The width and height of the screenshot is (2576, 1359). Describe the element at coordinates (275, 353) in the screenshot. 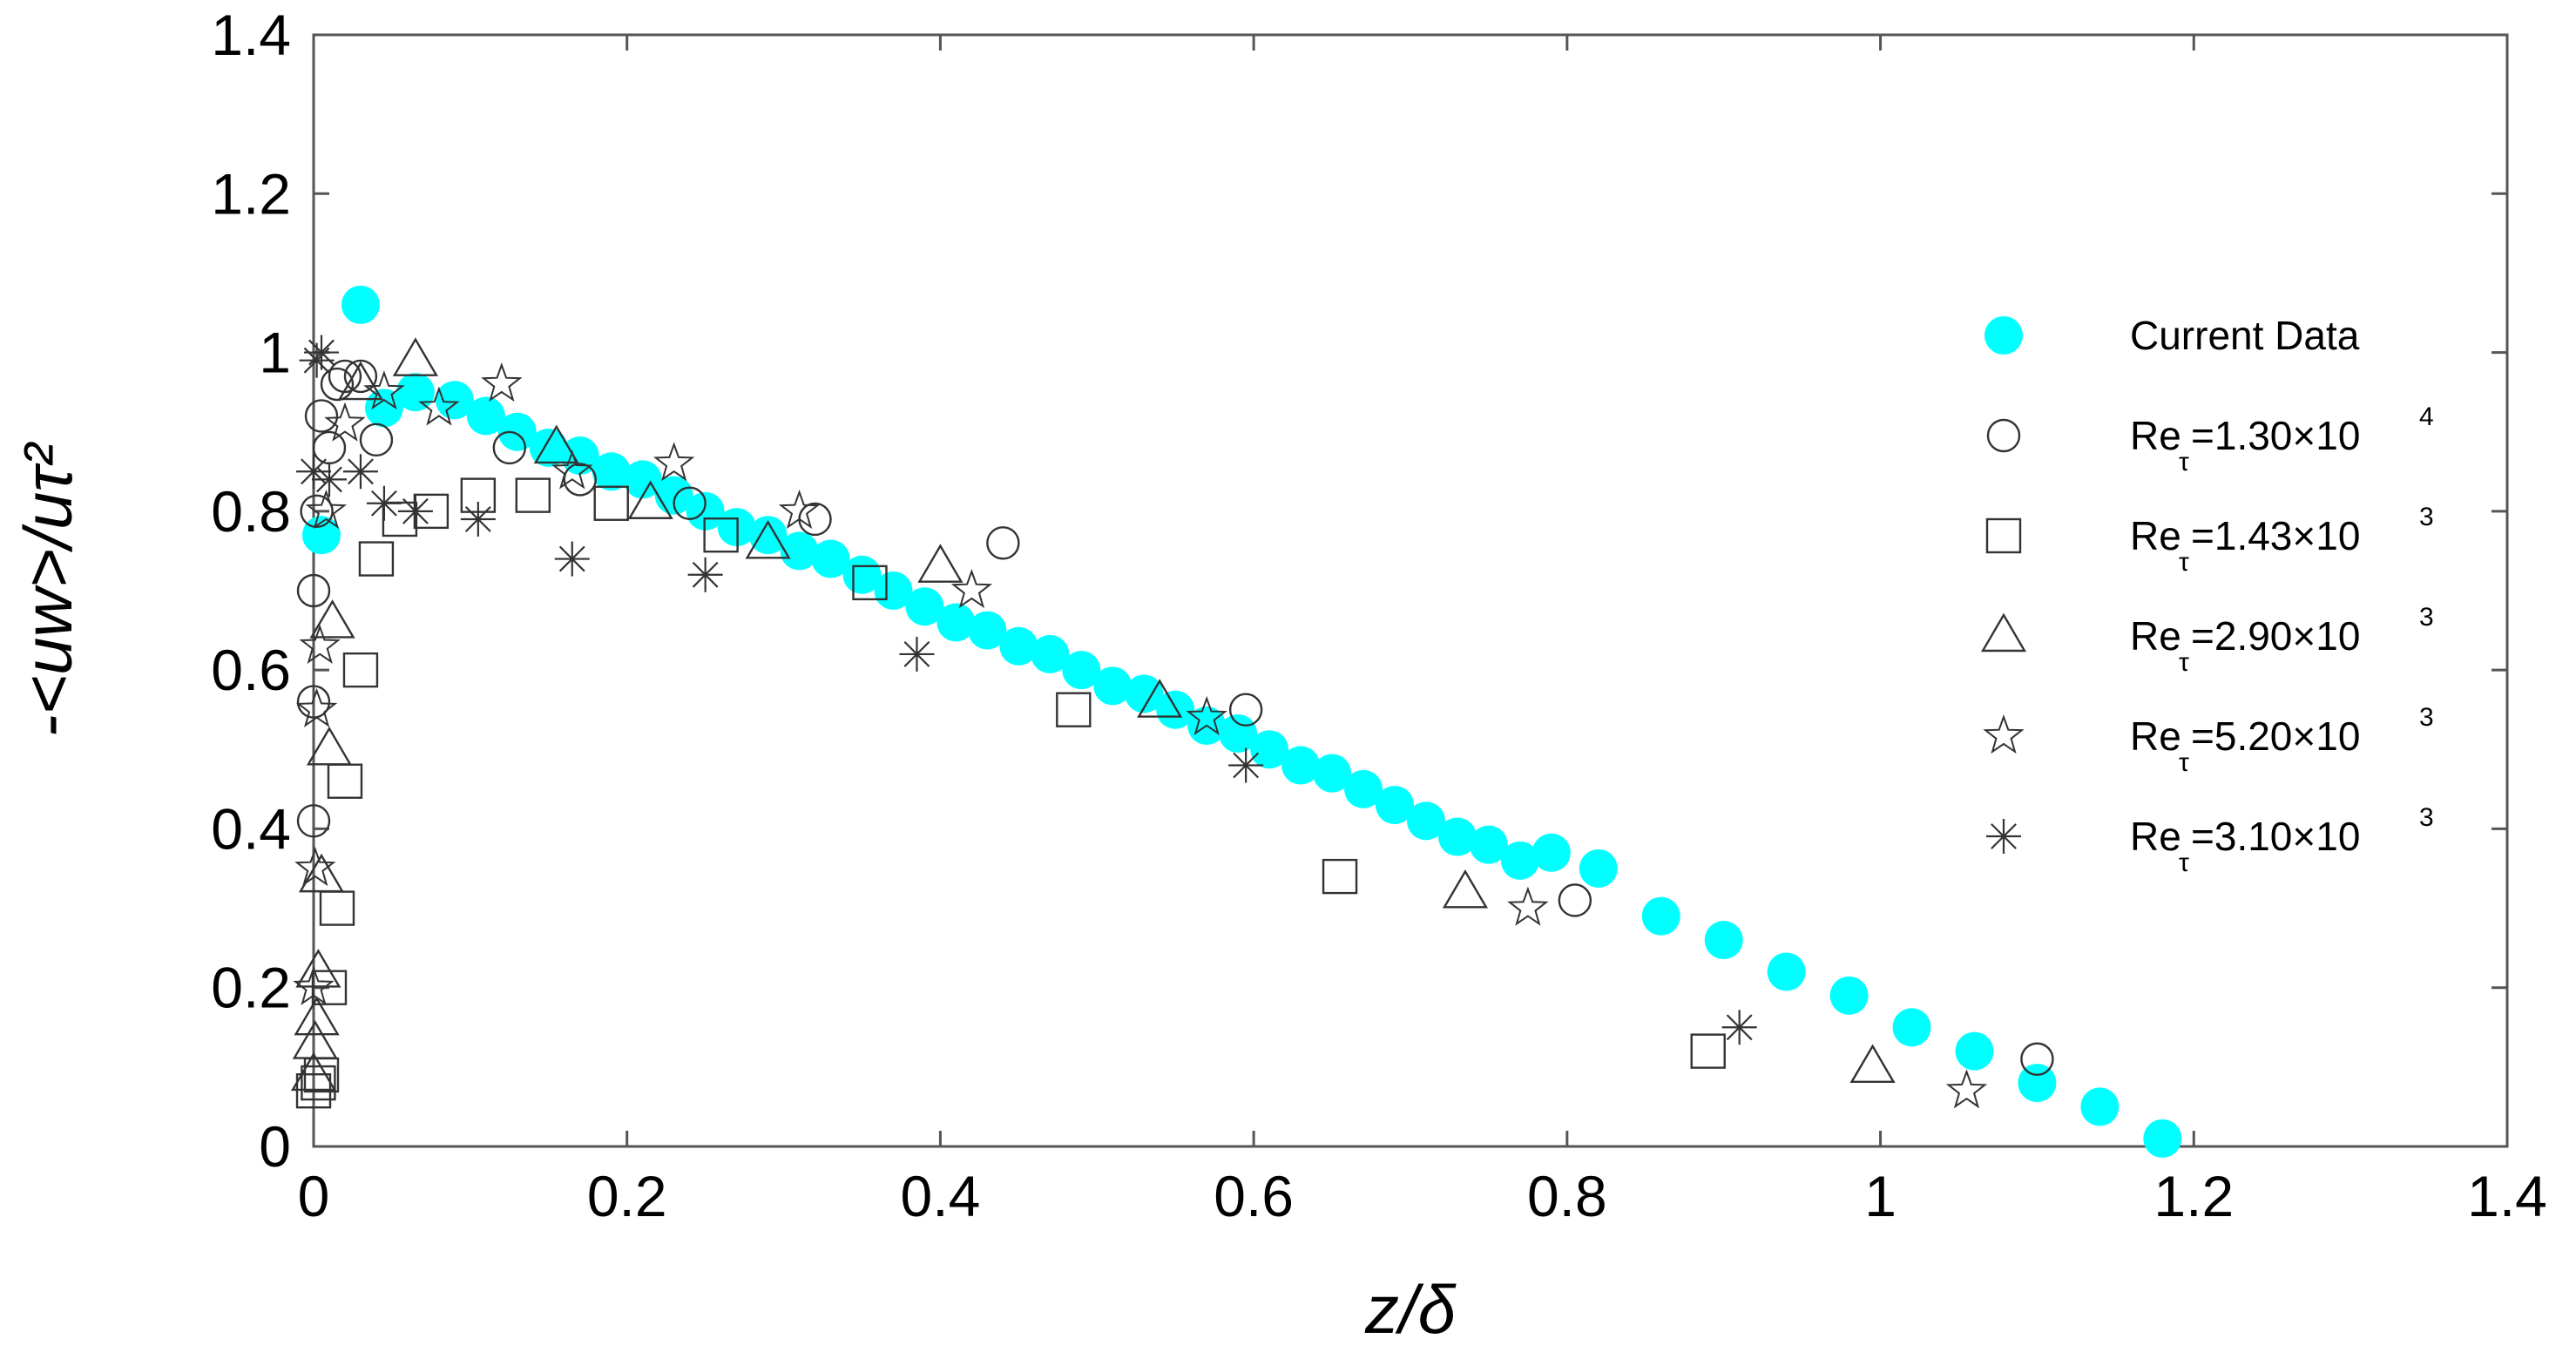

I see `y-tick-label: 1` at that location.